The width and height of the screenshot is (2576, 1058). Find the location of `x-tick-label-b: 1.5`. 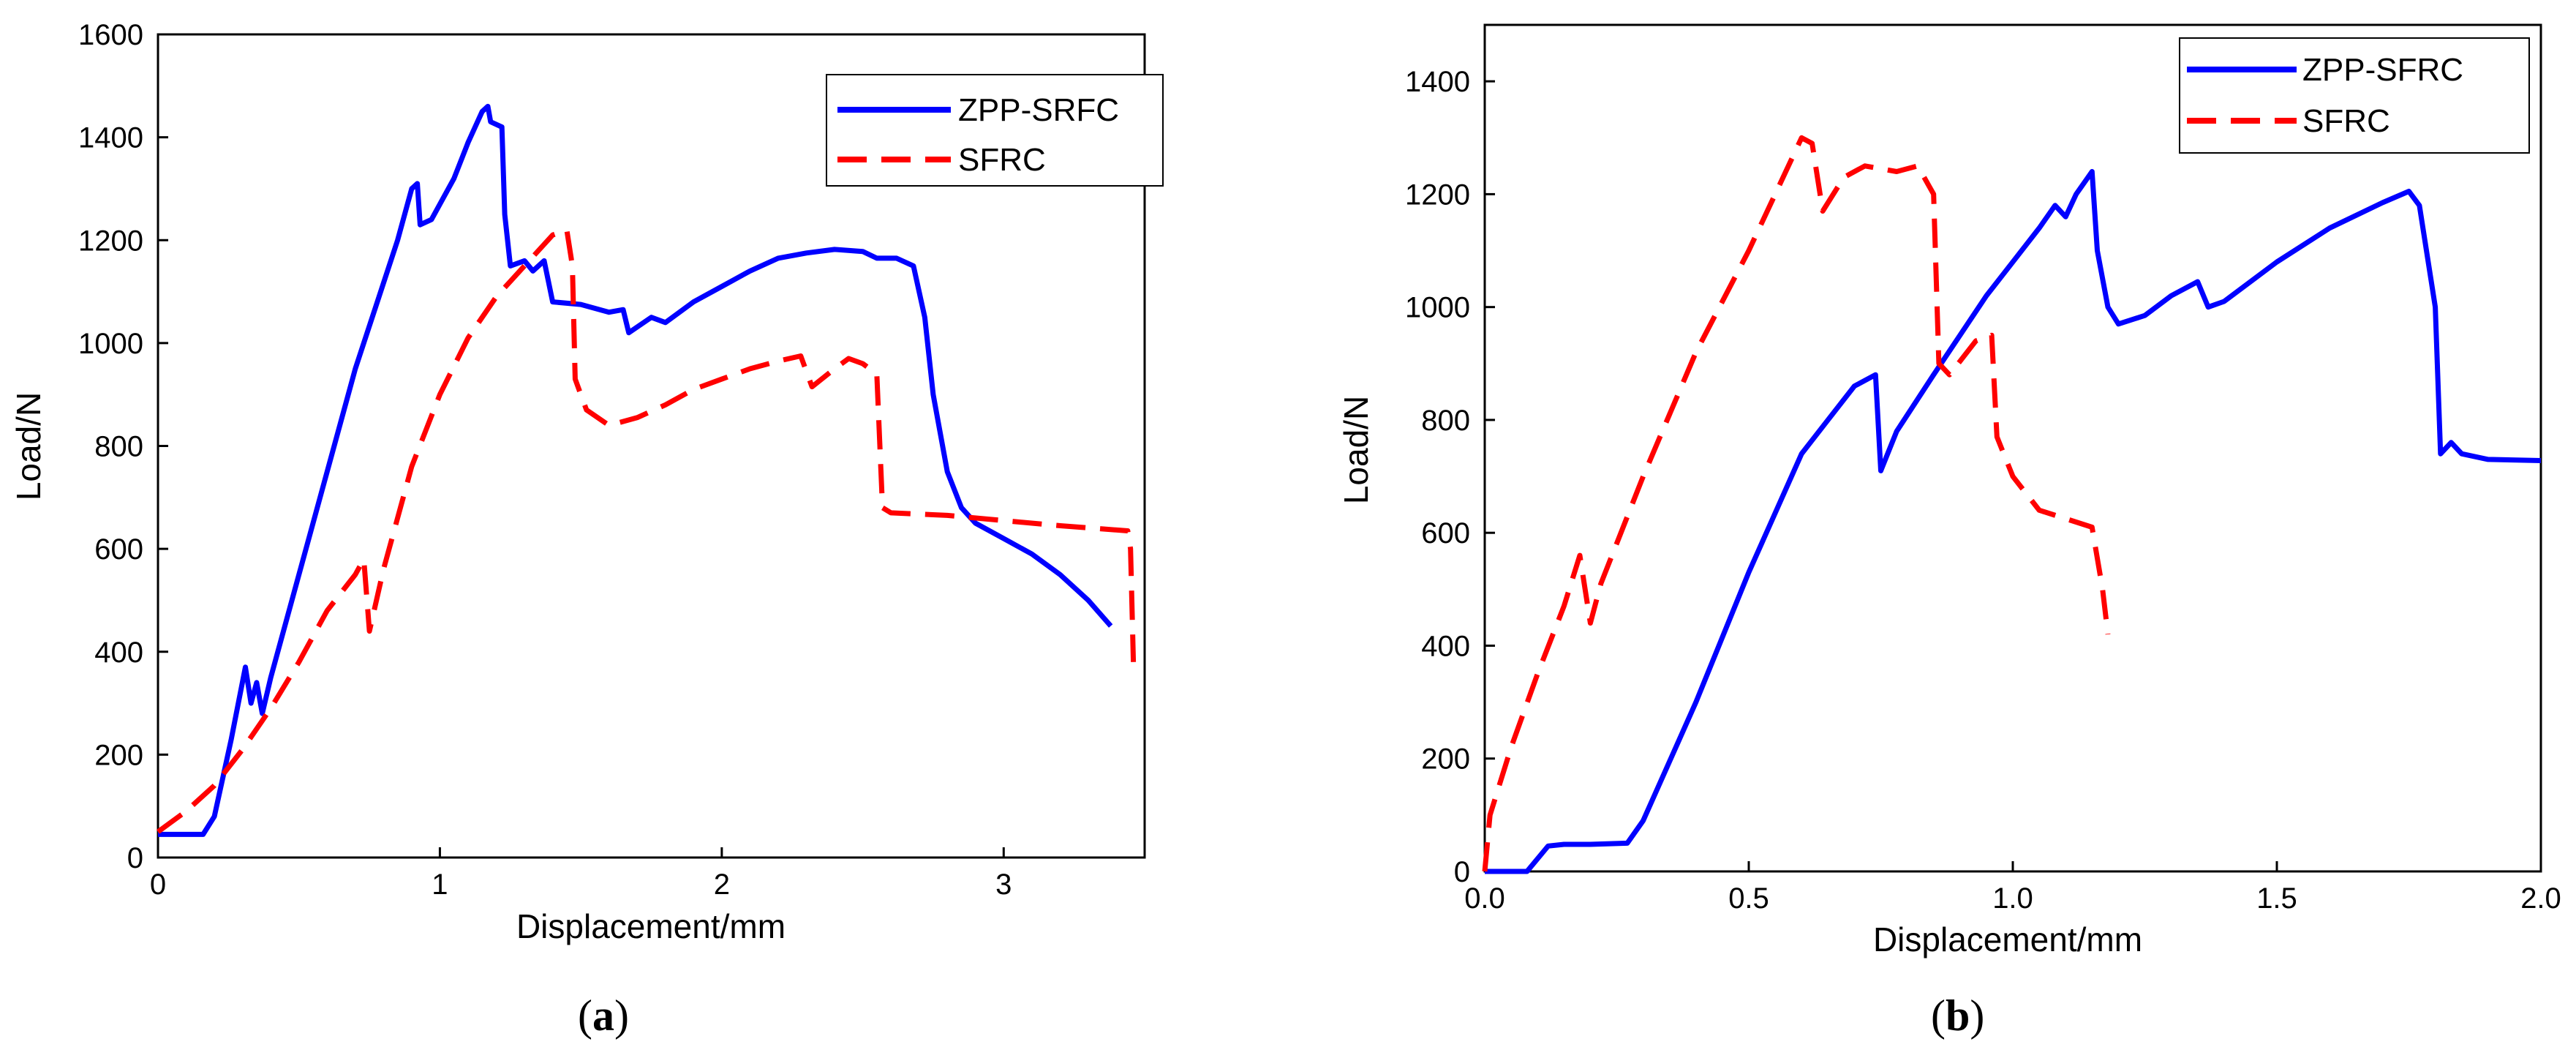

x-tick-label-b: 1.5 is located at coordinates (2276, 898).